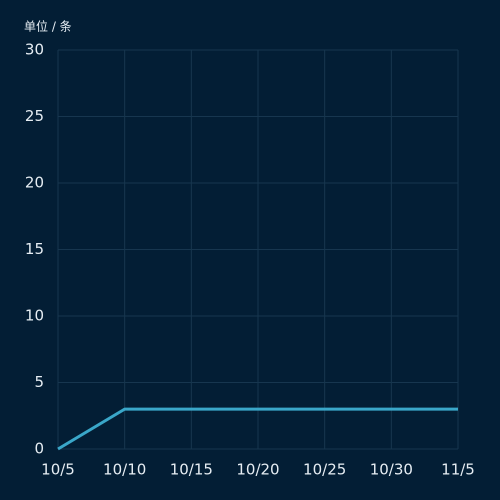 This screenshot has height=500, width=500. What do you see at coordinates (58, 470) in the screenshot?
I see `x-tick-label: 10/5` at bounding box center [58, 470].